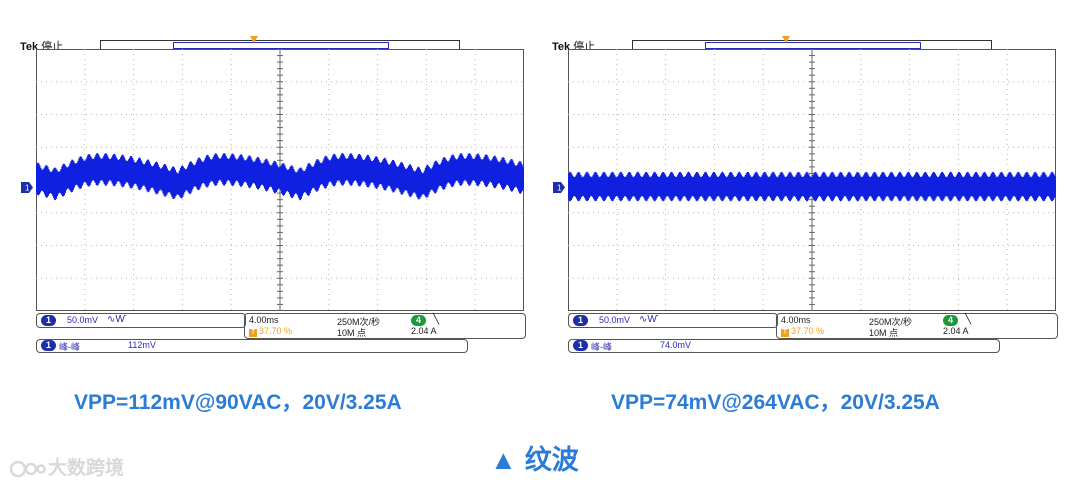 The height and width of the screenshot is (488, 1080). What do you see at coordinates (676, 345) in the screenshot?
I see `measurement-value: 74.0mV` at bounding box center [676, 345].